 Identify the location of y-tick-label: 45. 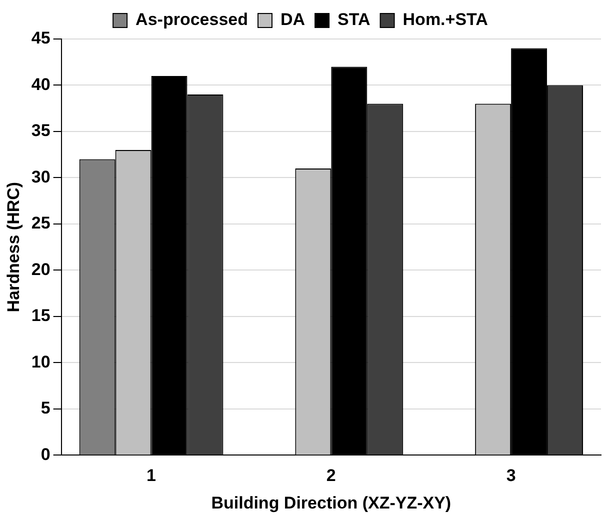
(40, 38).